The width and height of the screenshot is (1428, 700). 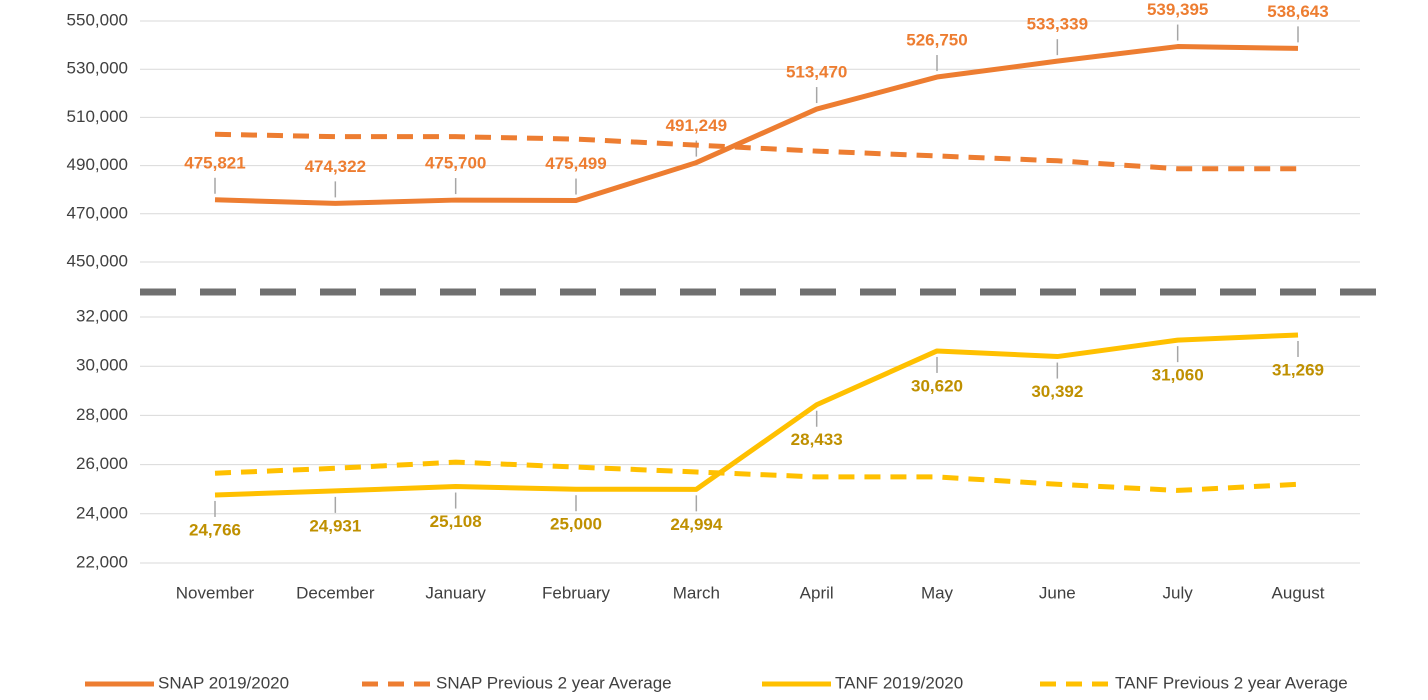 What do you see at coordinates (215, 529) in the screenshot?
I see `data-label: 24,766` at bounding box center [215, 529].